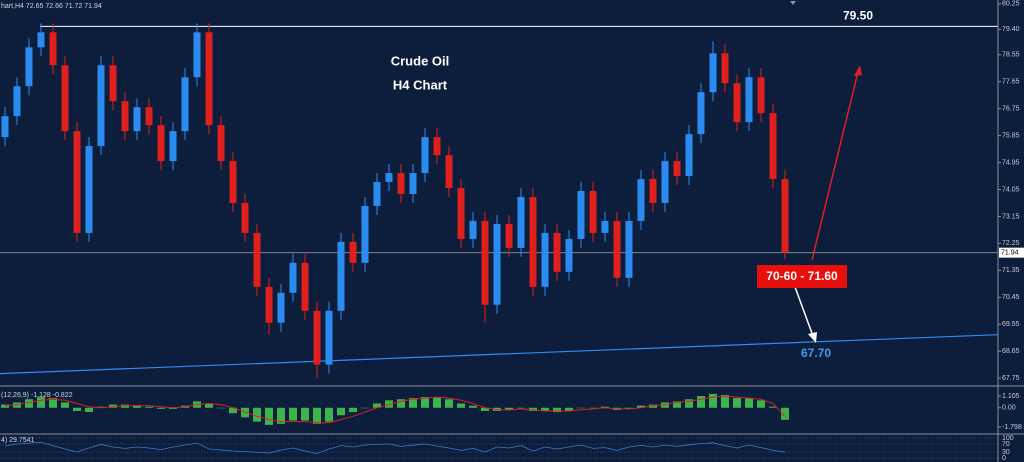 The height and width of the screenshot is (462, 1024). What do you see at coordinates (858, 70) in the screenshot?
I see `up-arrow-head` at bounding box center [858, 70].